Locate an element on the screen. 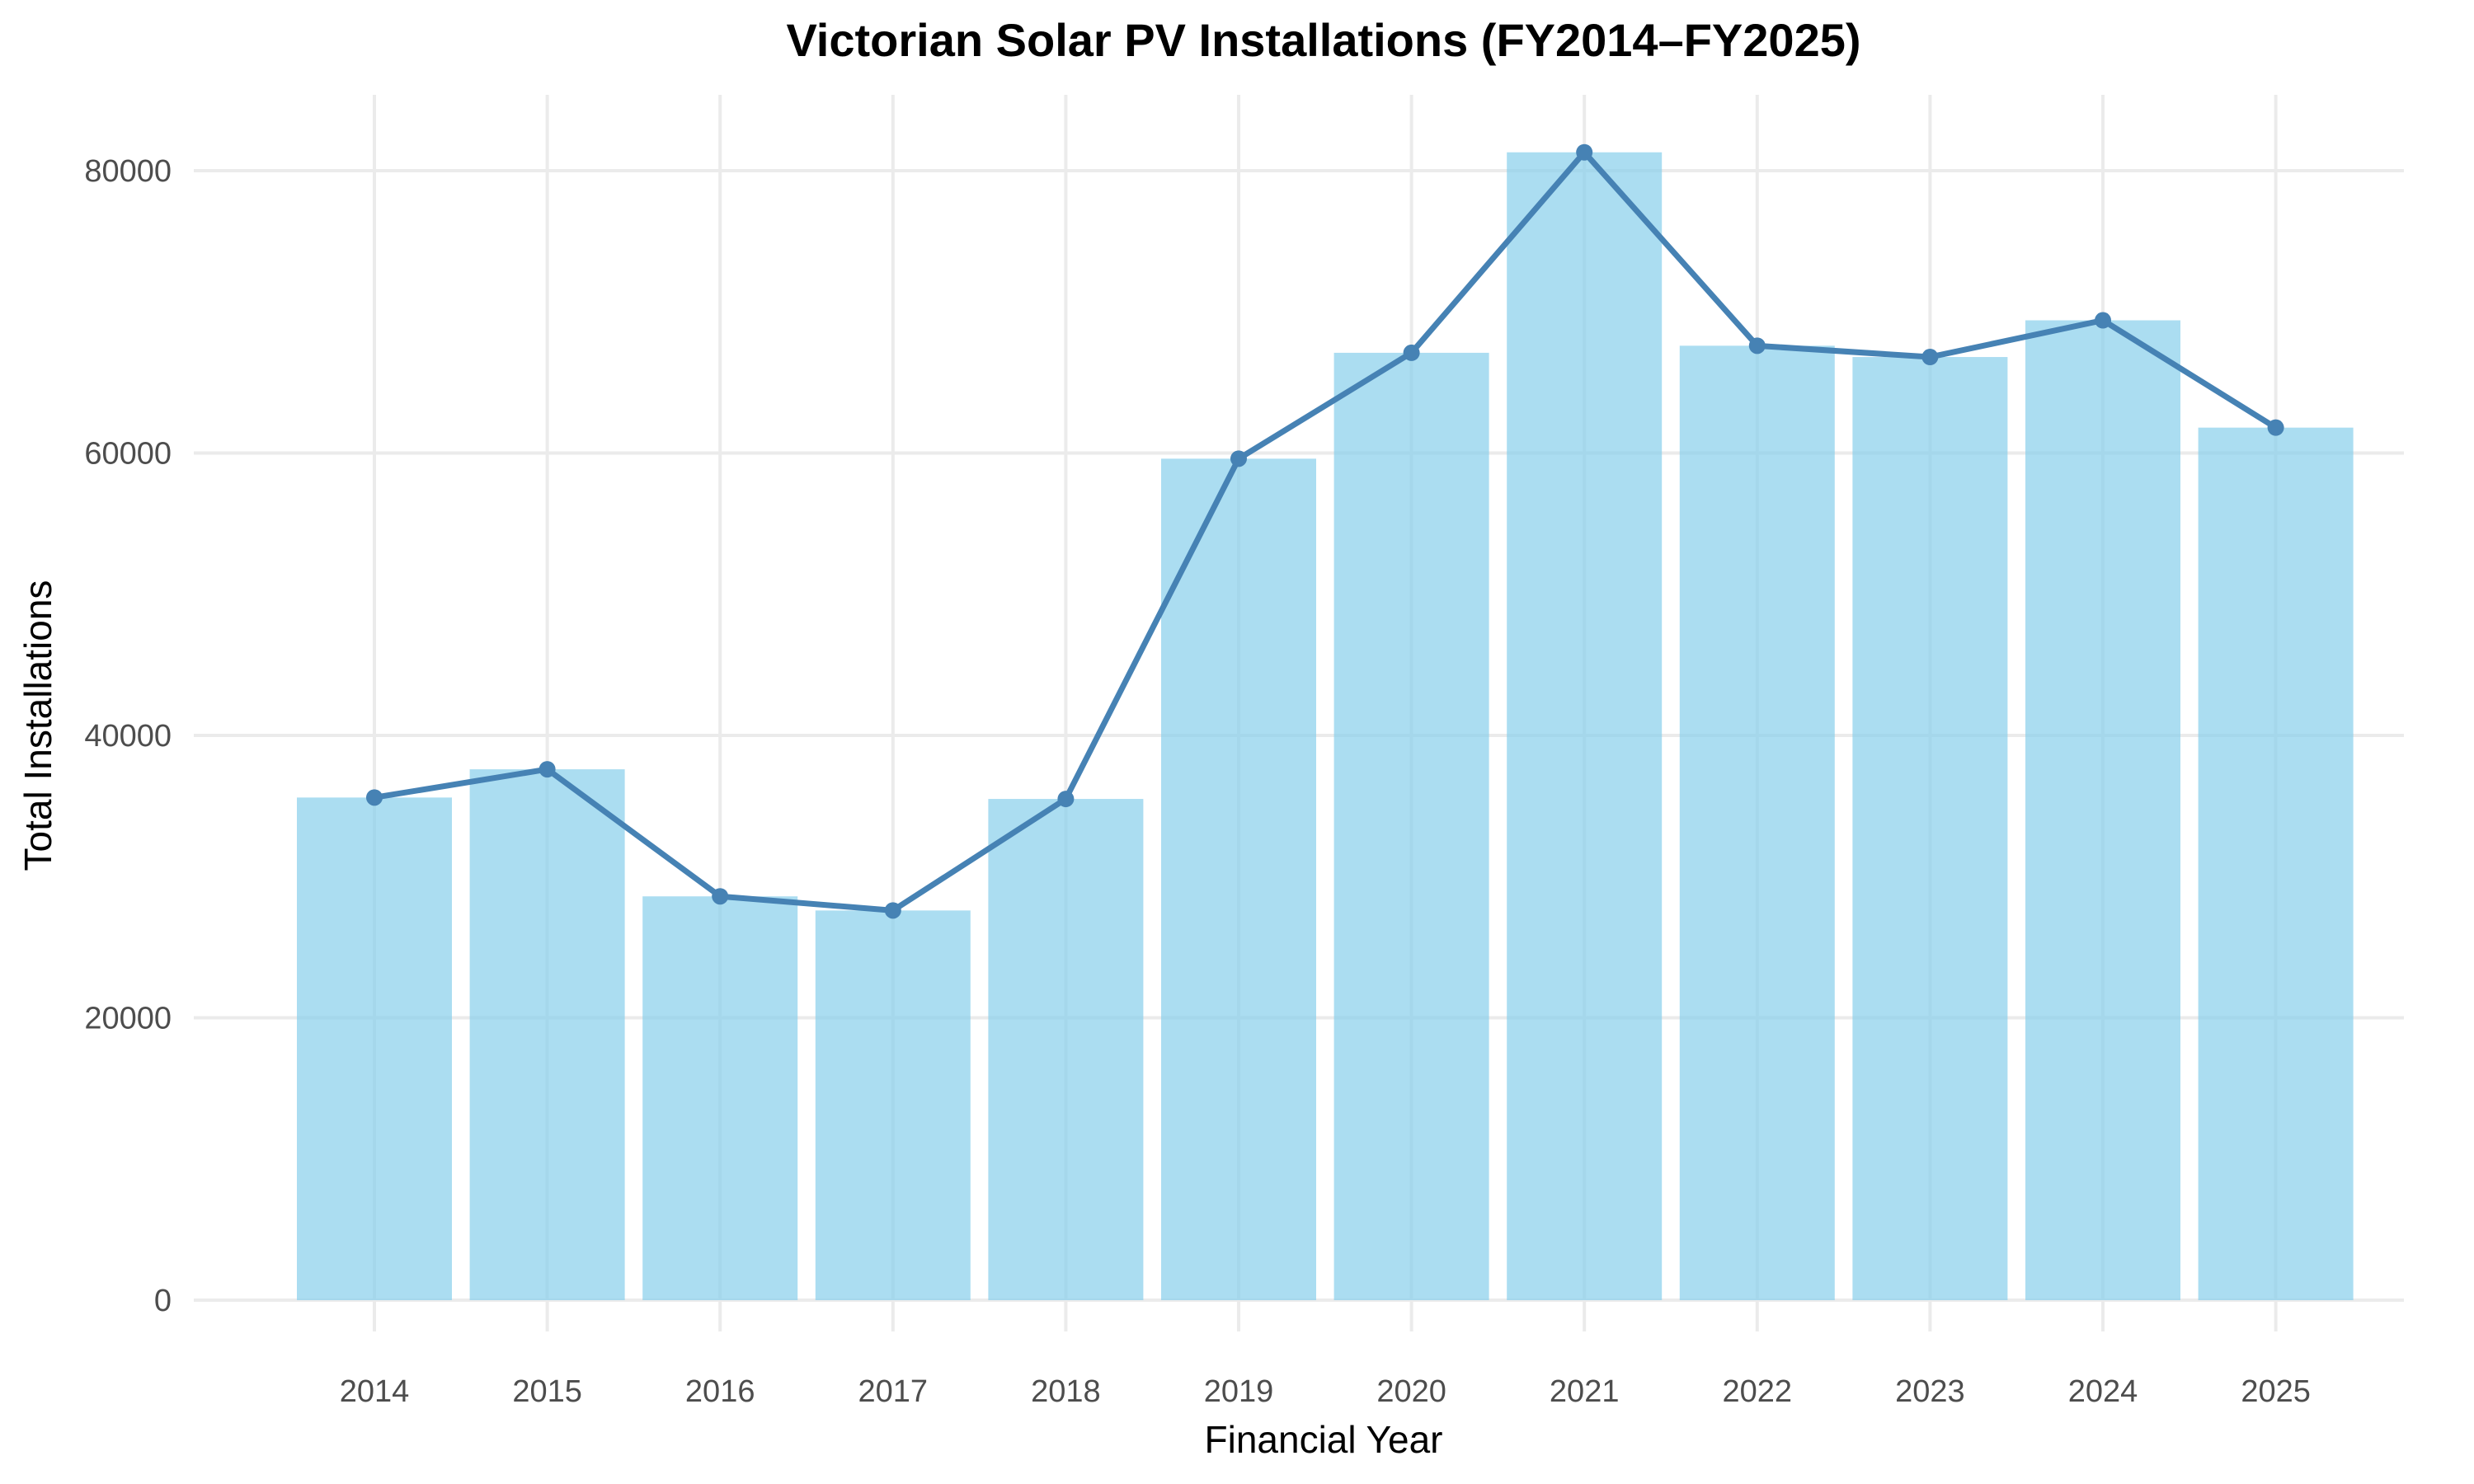  y-tick-label: 80000 is located at coordinates (128, 171).